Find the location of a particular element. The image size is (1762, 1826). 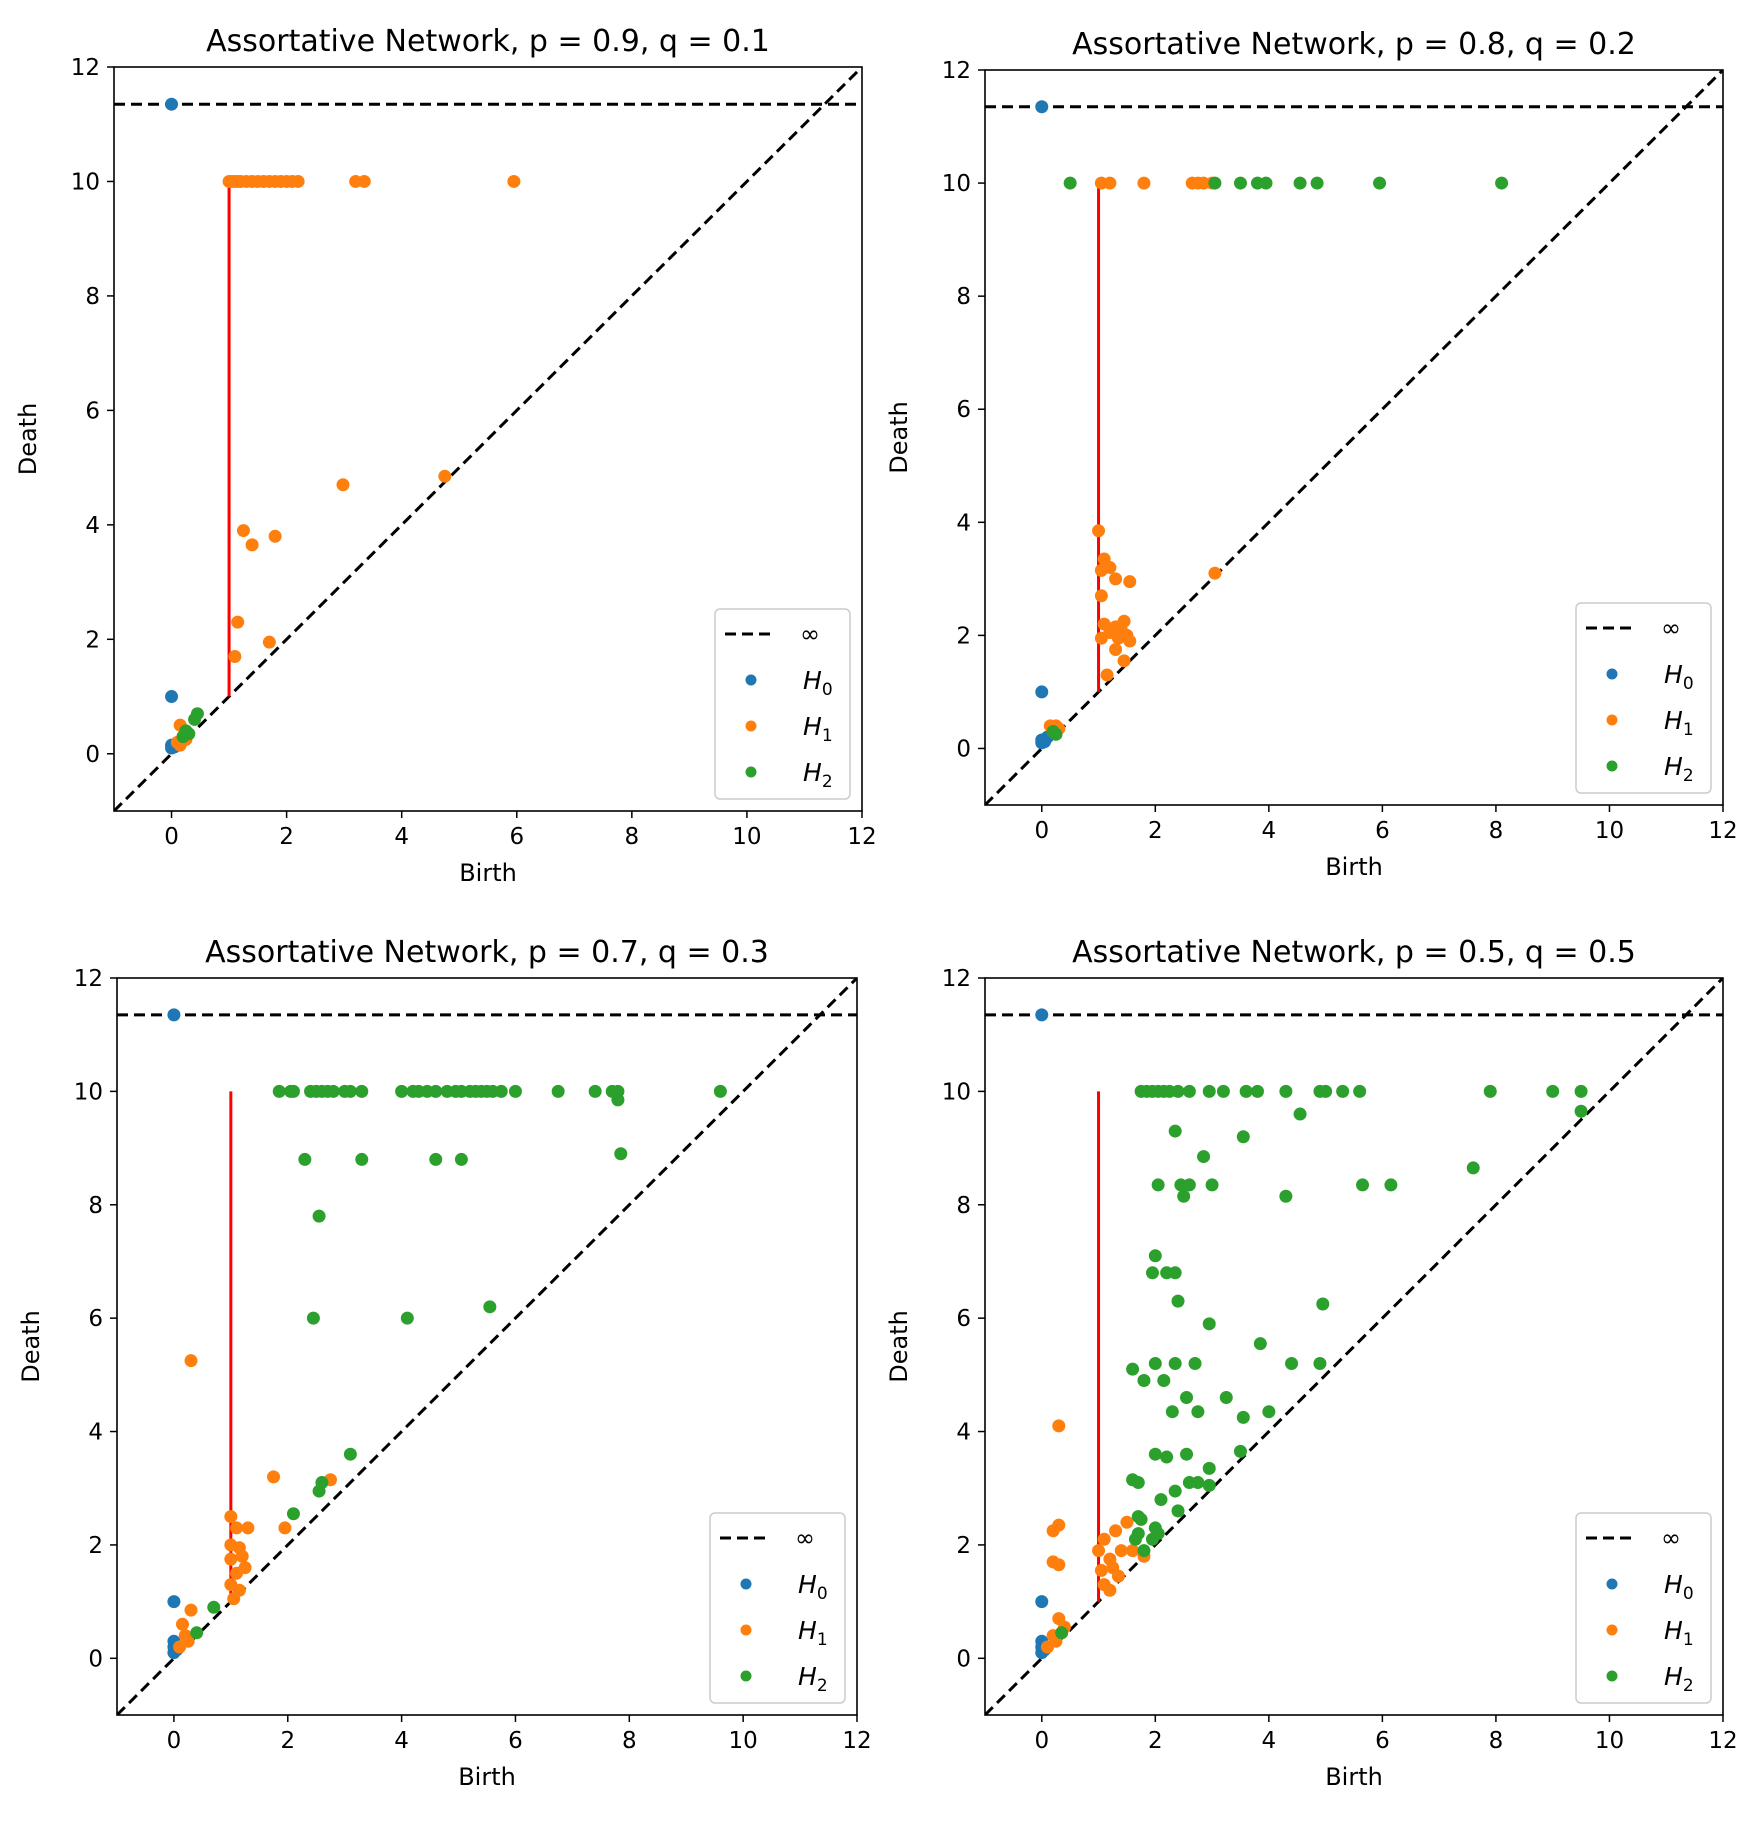

x-tick-label: 8 is located at coordinates (1496, 831).